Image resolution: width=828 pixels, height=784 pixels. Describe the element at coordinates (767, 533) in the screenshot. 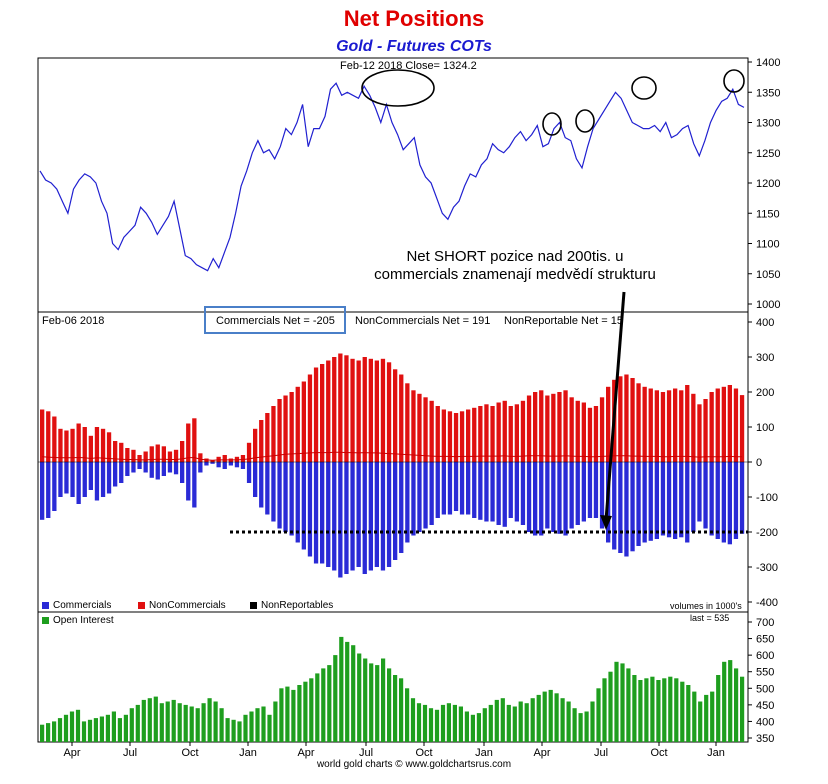

I see `positions-ytick-label--200: -200` at that location.